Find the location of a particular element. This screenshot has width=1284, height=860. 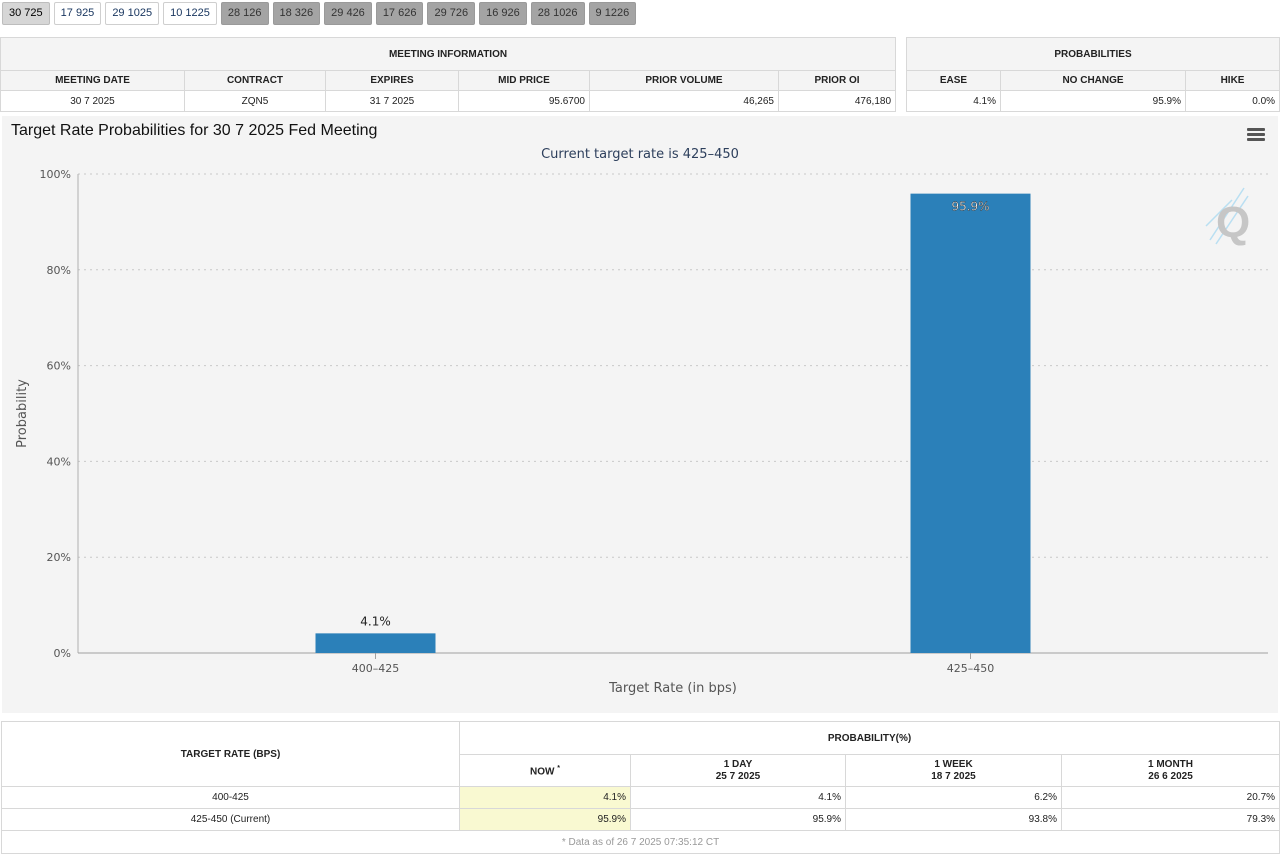

hamburger-menu-icon is located at coordinates (1256, 135).